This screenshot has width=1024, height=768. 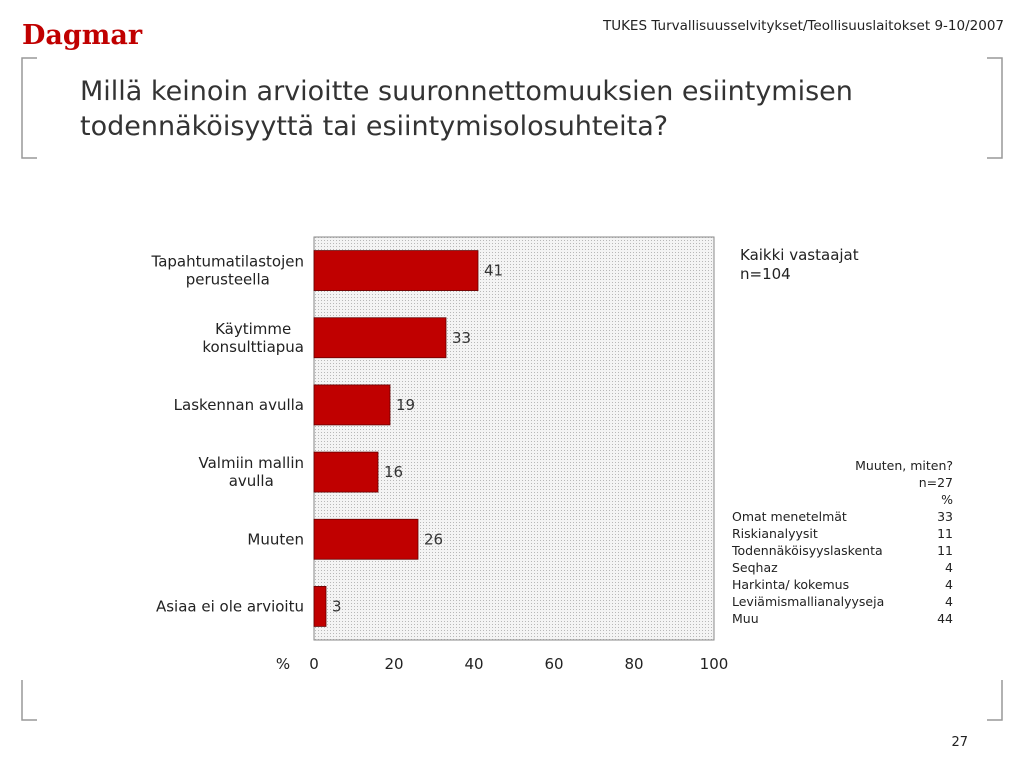 What do you see at coordinates (714, 664) in the screenshot?
I see `x-tick-label: 100` at bounding box center [714, 664].